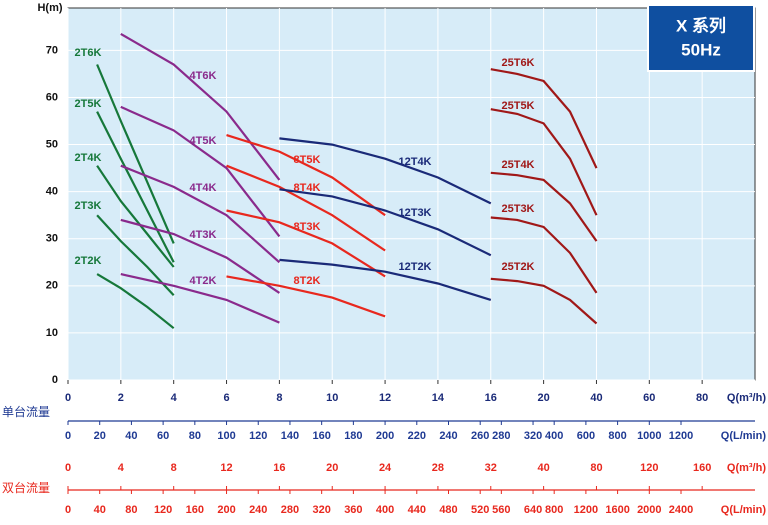 This screenshot has height=525, width=768. Describe the element at coordinates (596, 398) in the screenshot. I see `x-tick-label: 40` at that location.